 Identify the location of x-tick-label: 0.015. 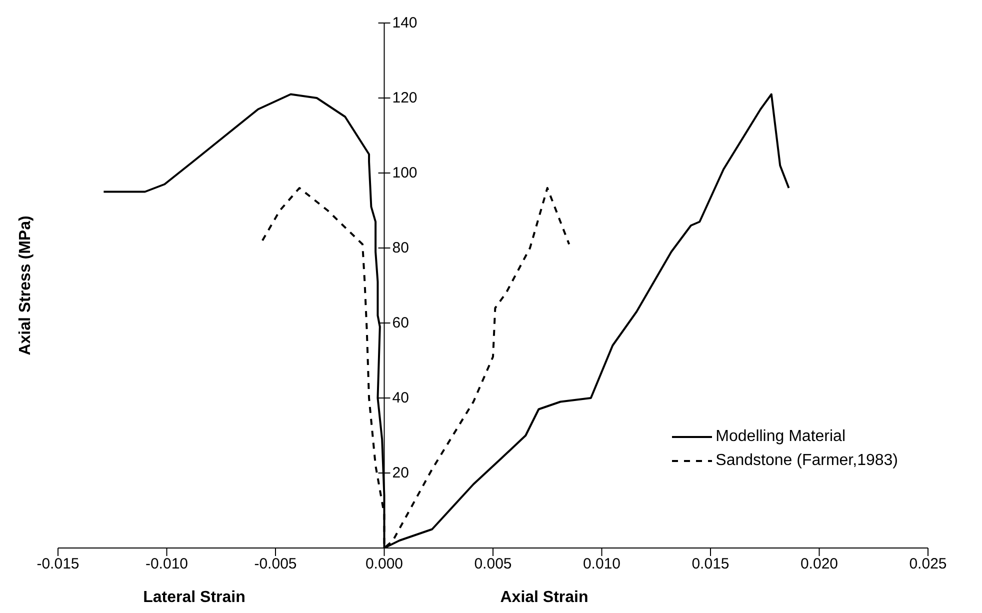
(711, 564).